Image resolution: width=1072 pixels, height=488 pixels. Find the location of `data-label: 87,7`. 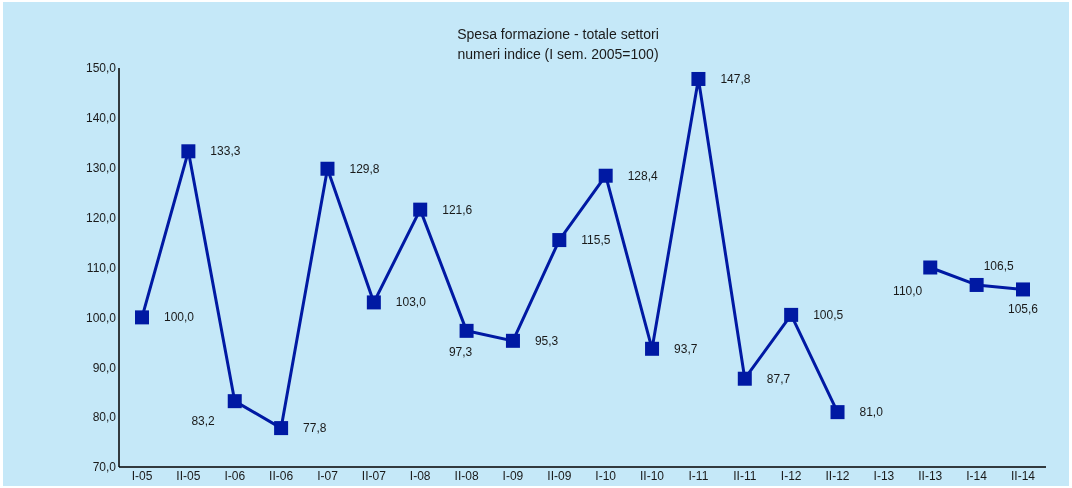

data-label: 87,7 is located at coordinates (778, 378).